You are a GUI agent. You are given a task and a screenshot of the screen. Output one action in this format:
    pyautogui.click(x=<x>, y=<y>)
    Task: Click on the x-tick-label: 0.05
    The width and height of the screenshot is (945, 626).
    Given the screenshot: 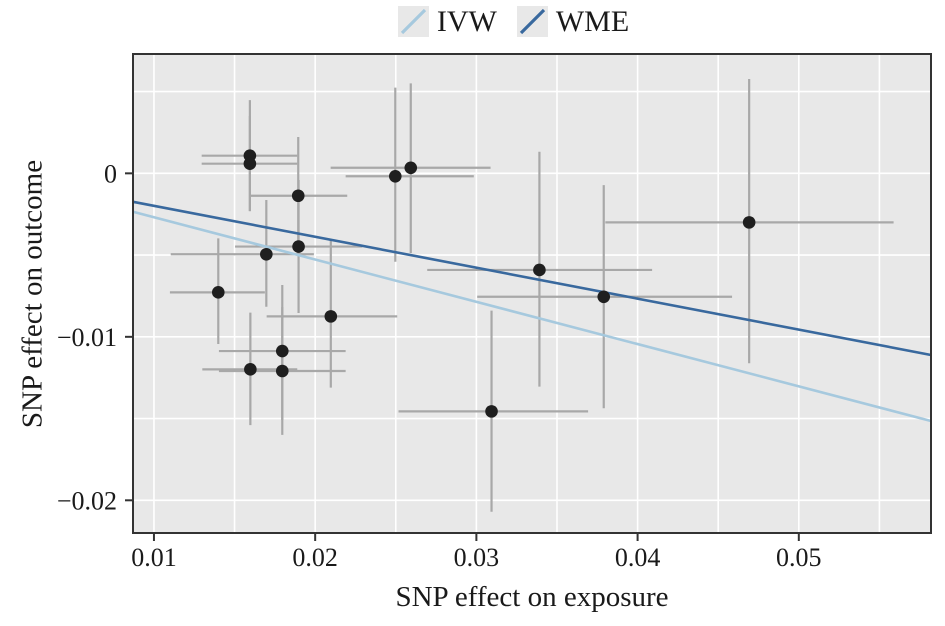 What is the action you would take?
    pyautogui.click(x=799, y=557)
    